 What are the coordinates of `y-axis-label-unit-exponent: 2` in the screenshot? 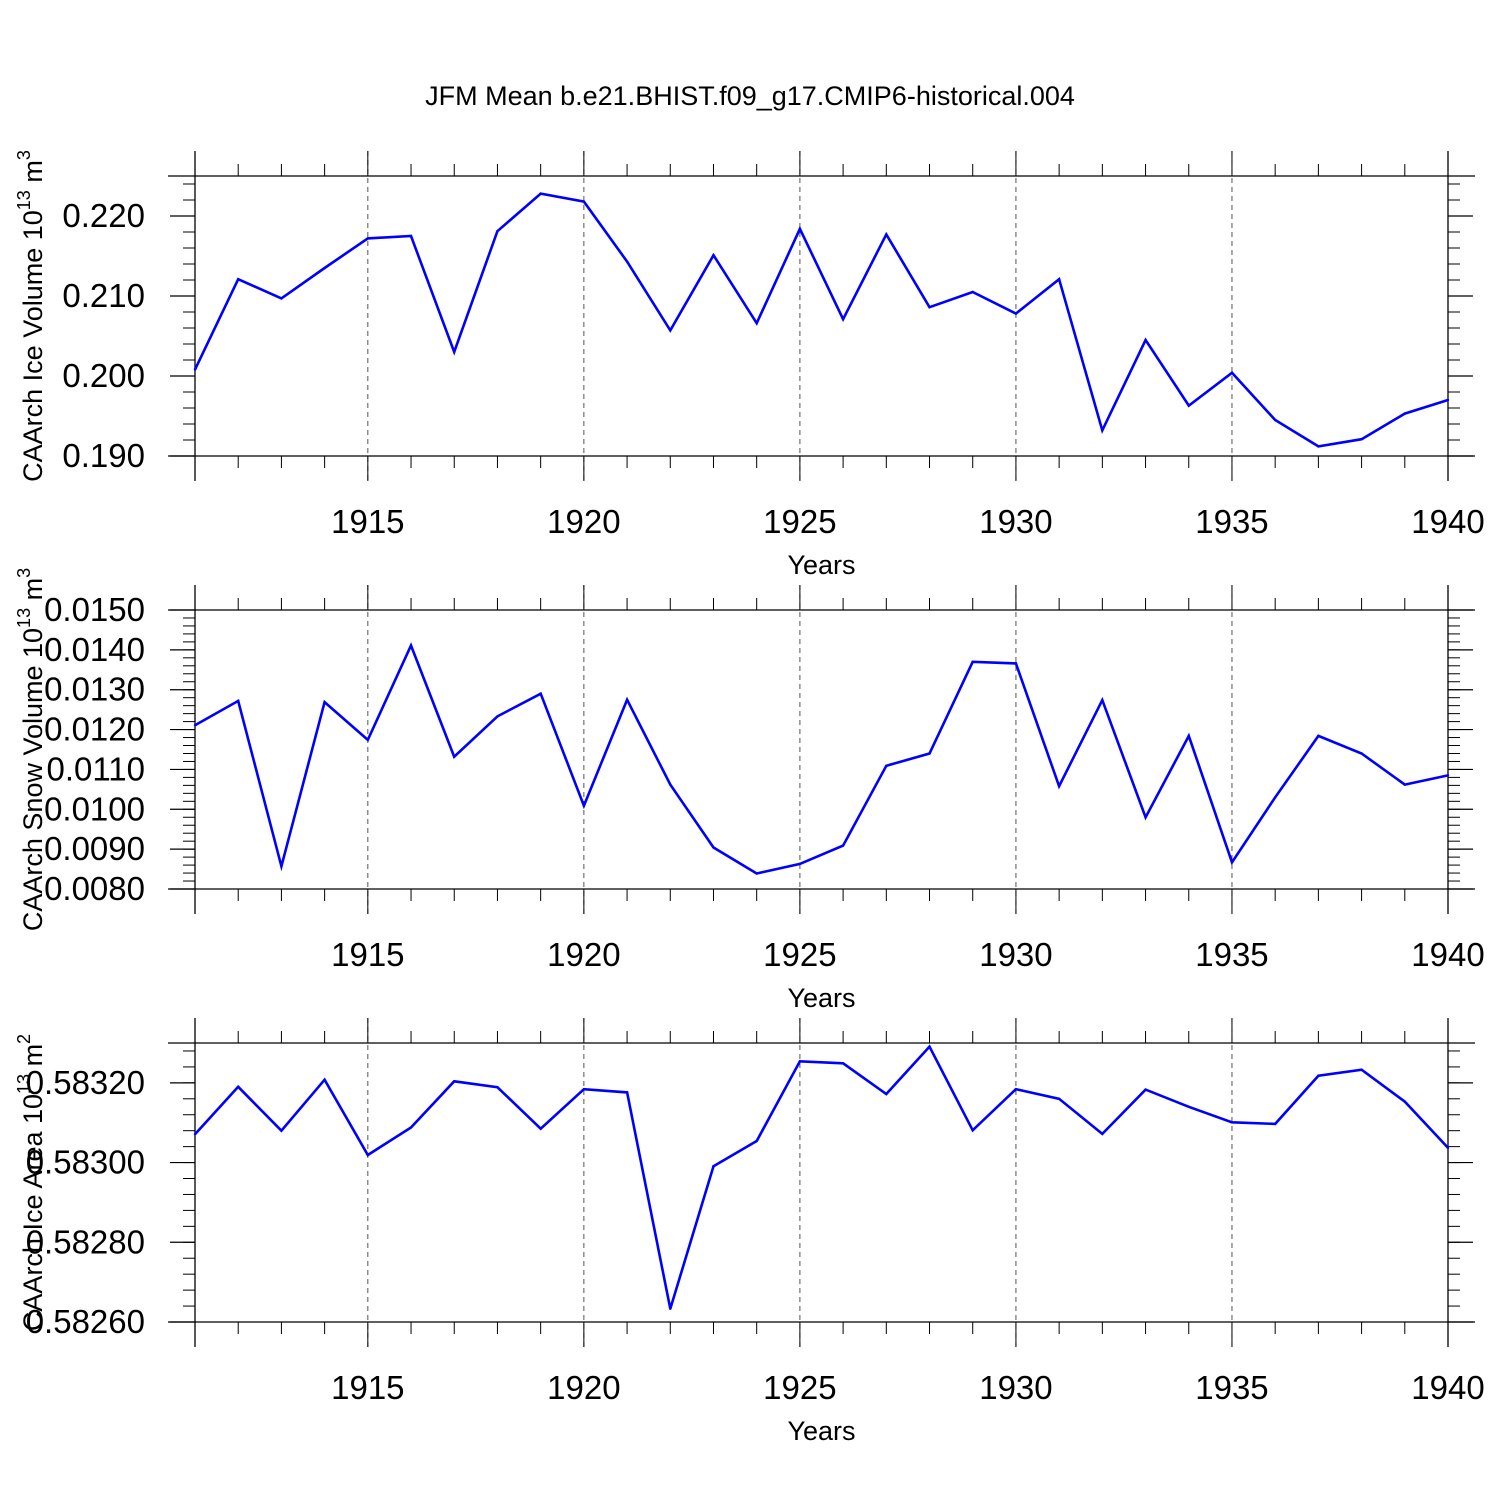 It's located at (24, 1039).